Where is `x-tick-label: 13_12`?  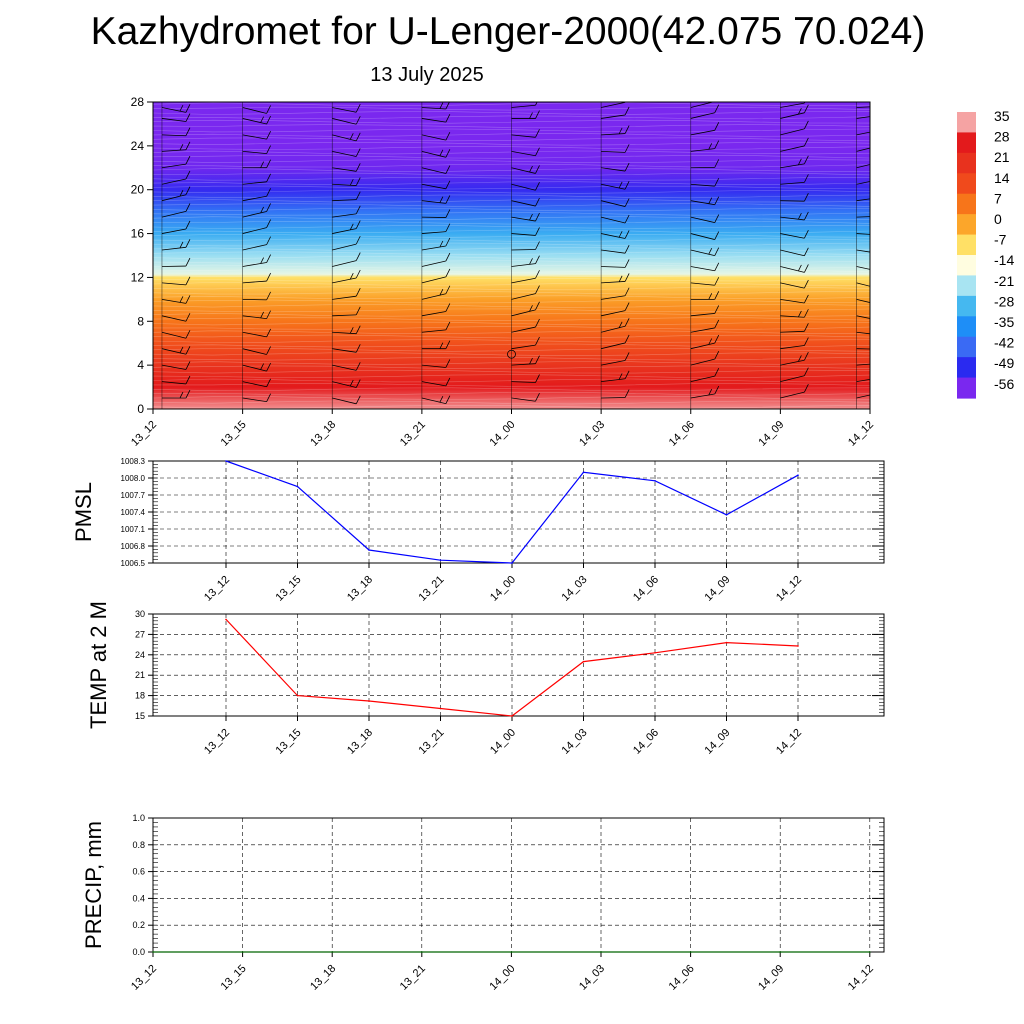 x-tick-label: 13_12 is located at coordinates (144, 434).